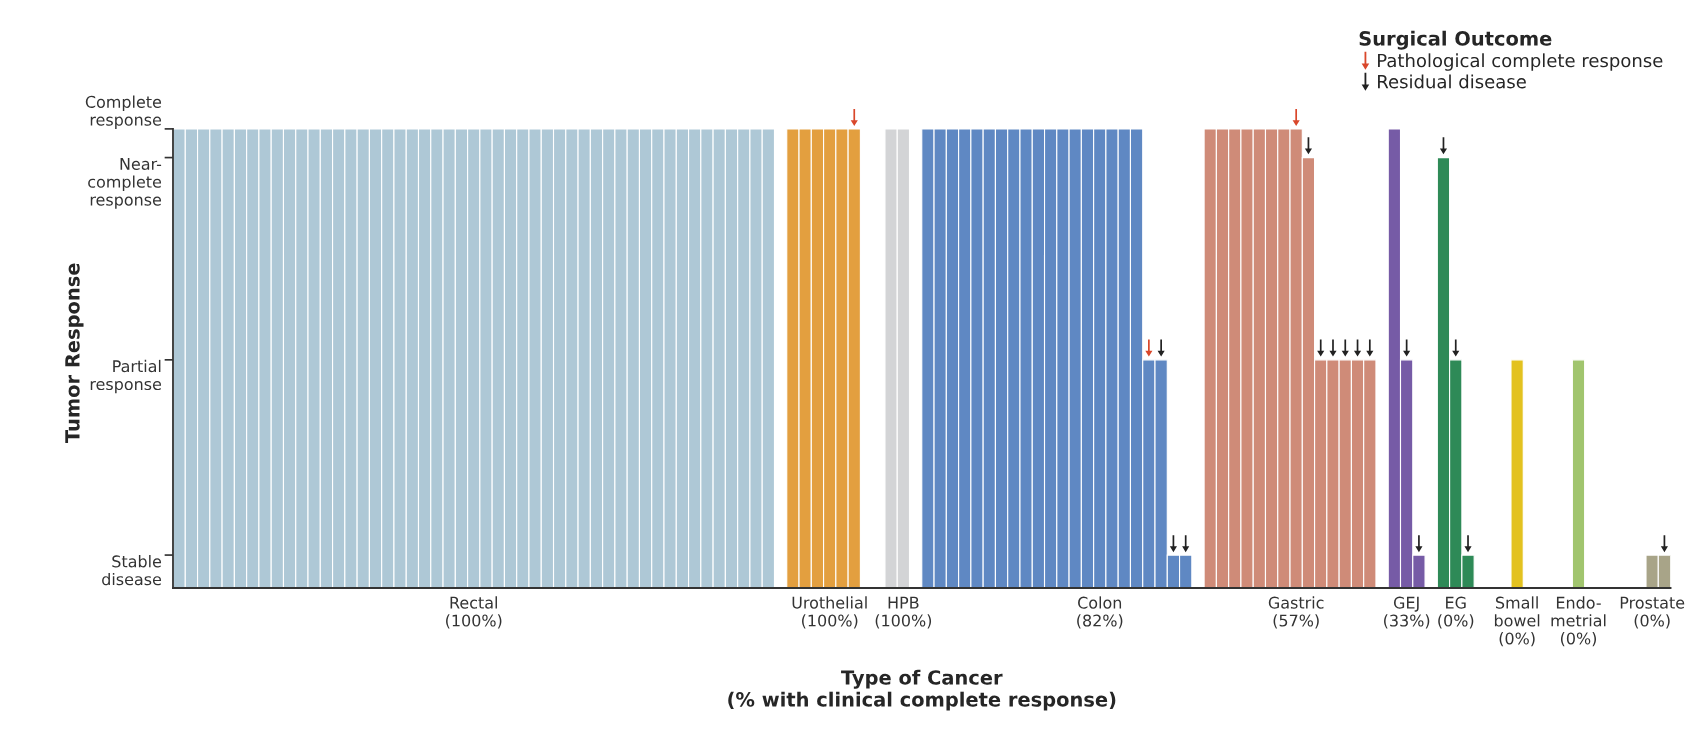 This screenshot has width=1696, height=735. What do you see at coordinates (1452, 81) in the screenshot?
I see `legend-label: Residual disease` at bounding box center [1452, 81].